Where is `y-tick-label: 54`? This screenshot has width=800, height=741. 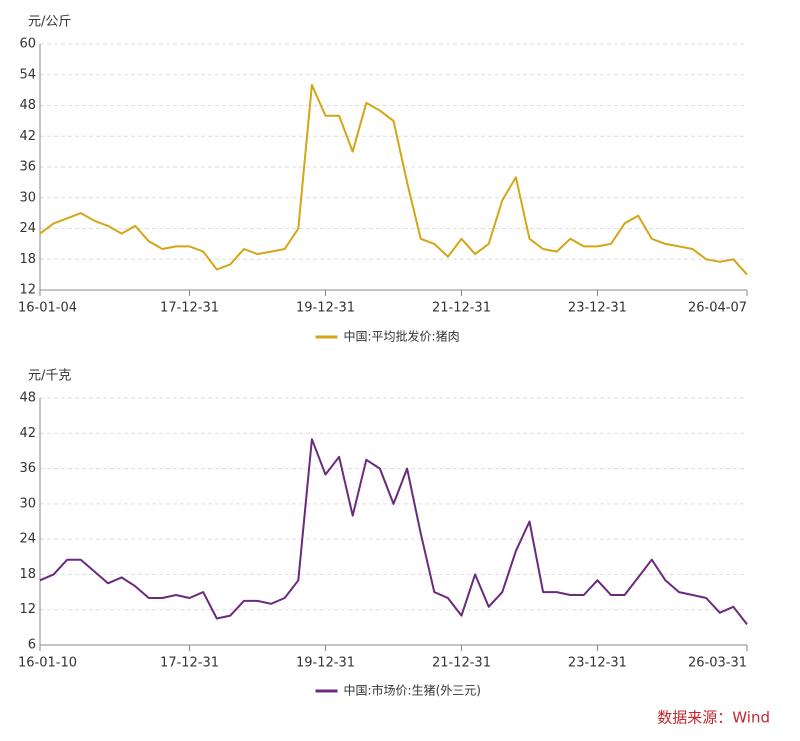 y-tick-label: 54 is located at coordinates (27, 74).